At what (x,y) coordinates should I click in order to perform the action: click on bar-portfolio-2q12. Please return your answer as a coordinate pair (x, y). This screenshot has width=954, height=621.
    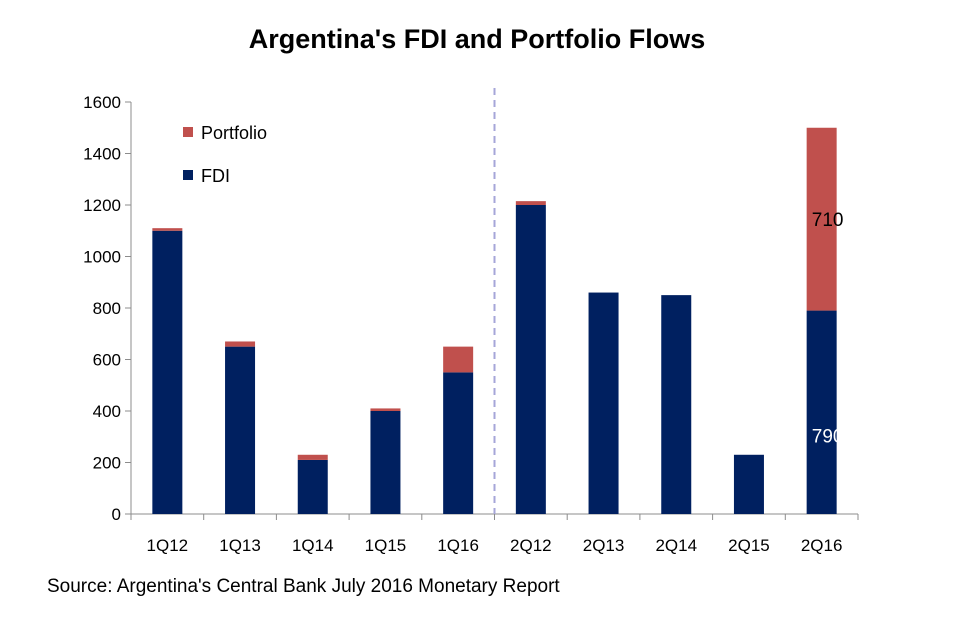
    Looking at the image, I should click on (530, 203).